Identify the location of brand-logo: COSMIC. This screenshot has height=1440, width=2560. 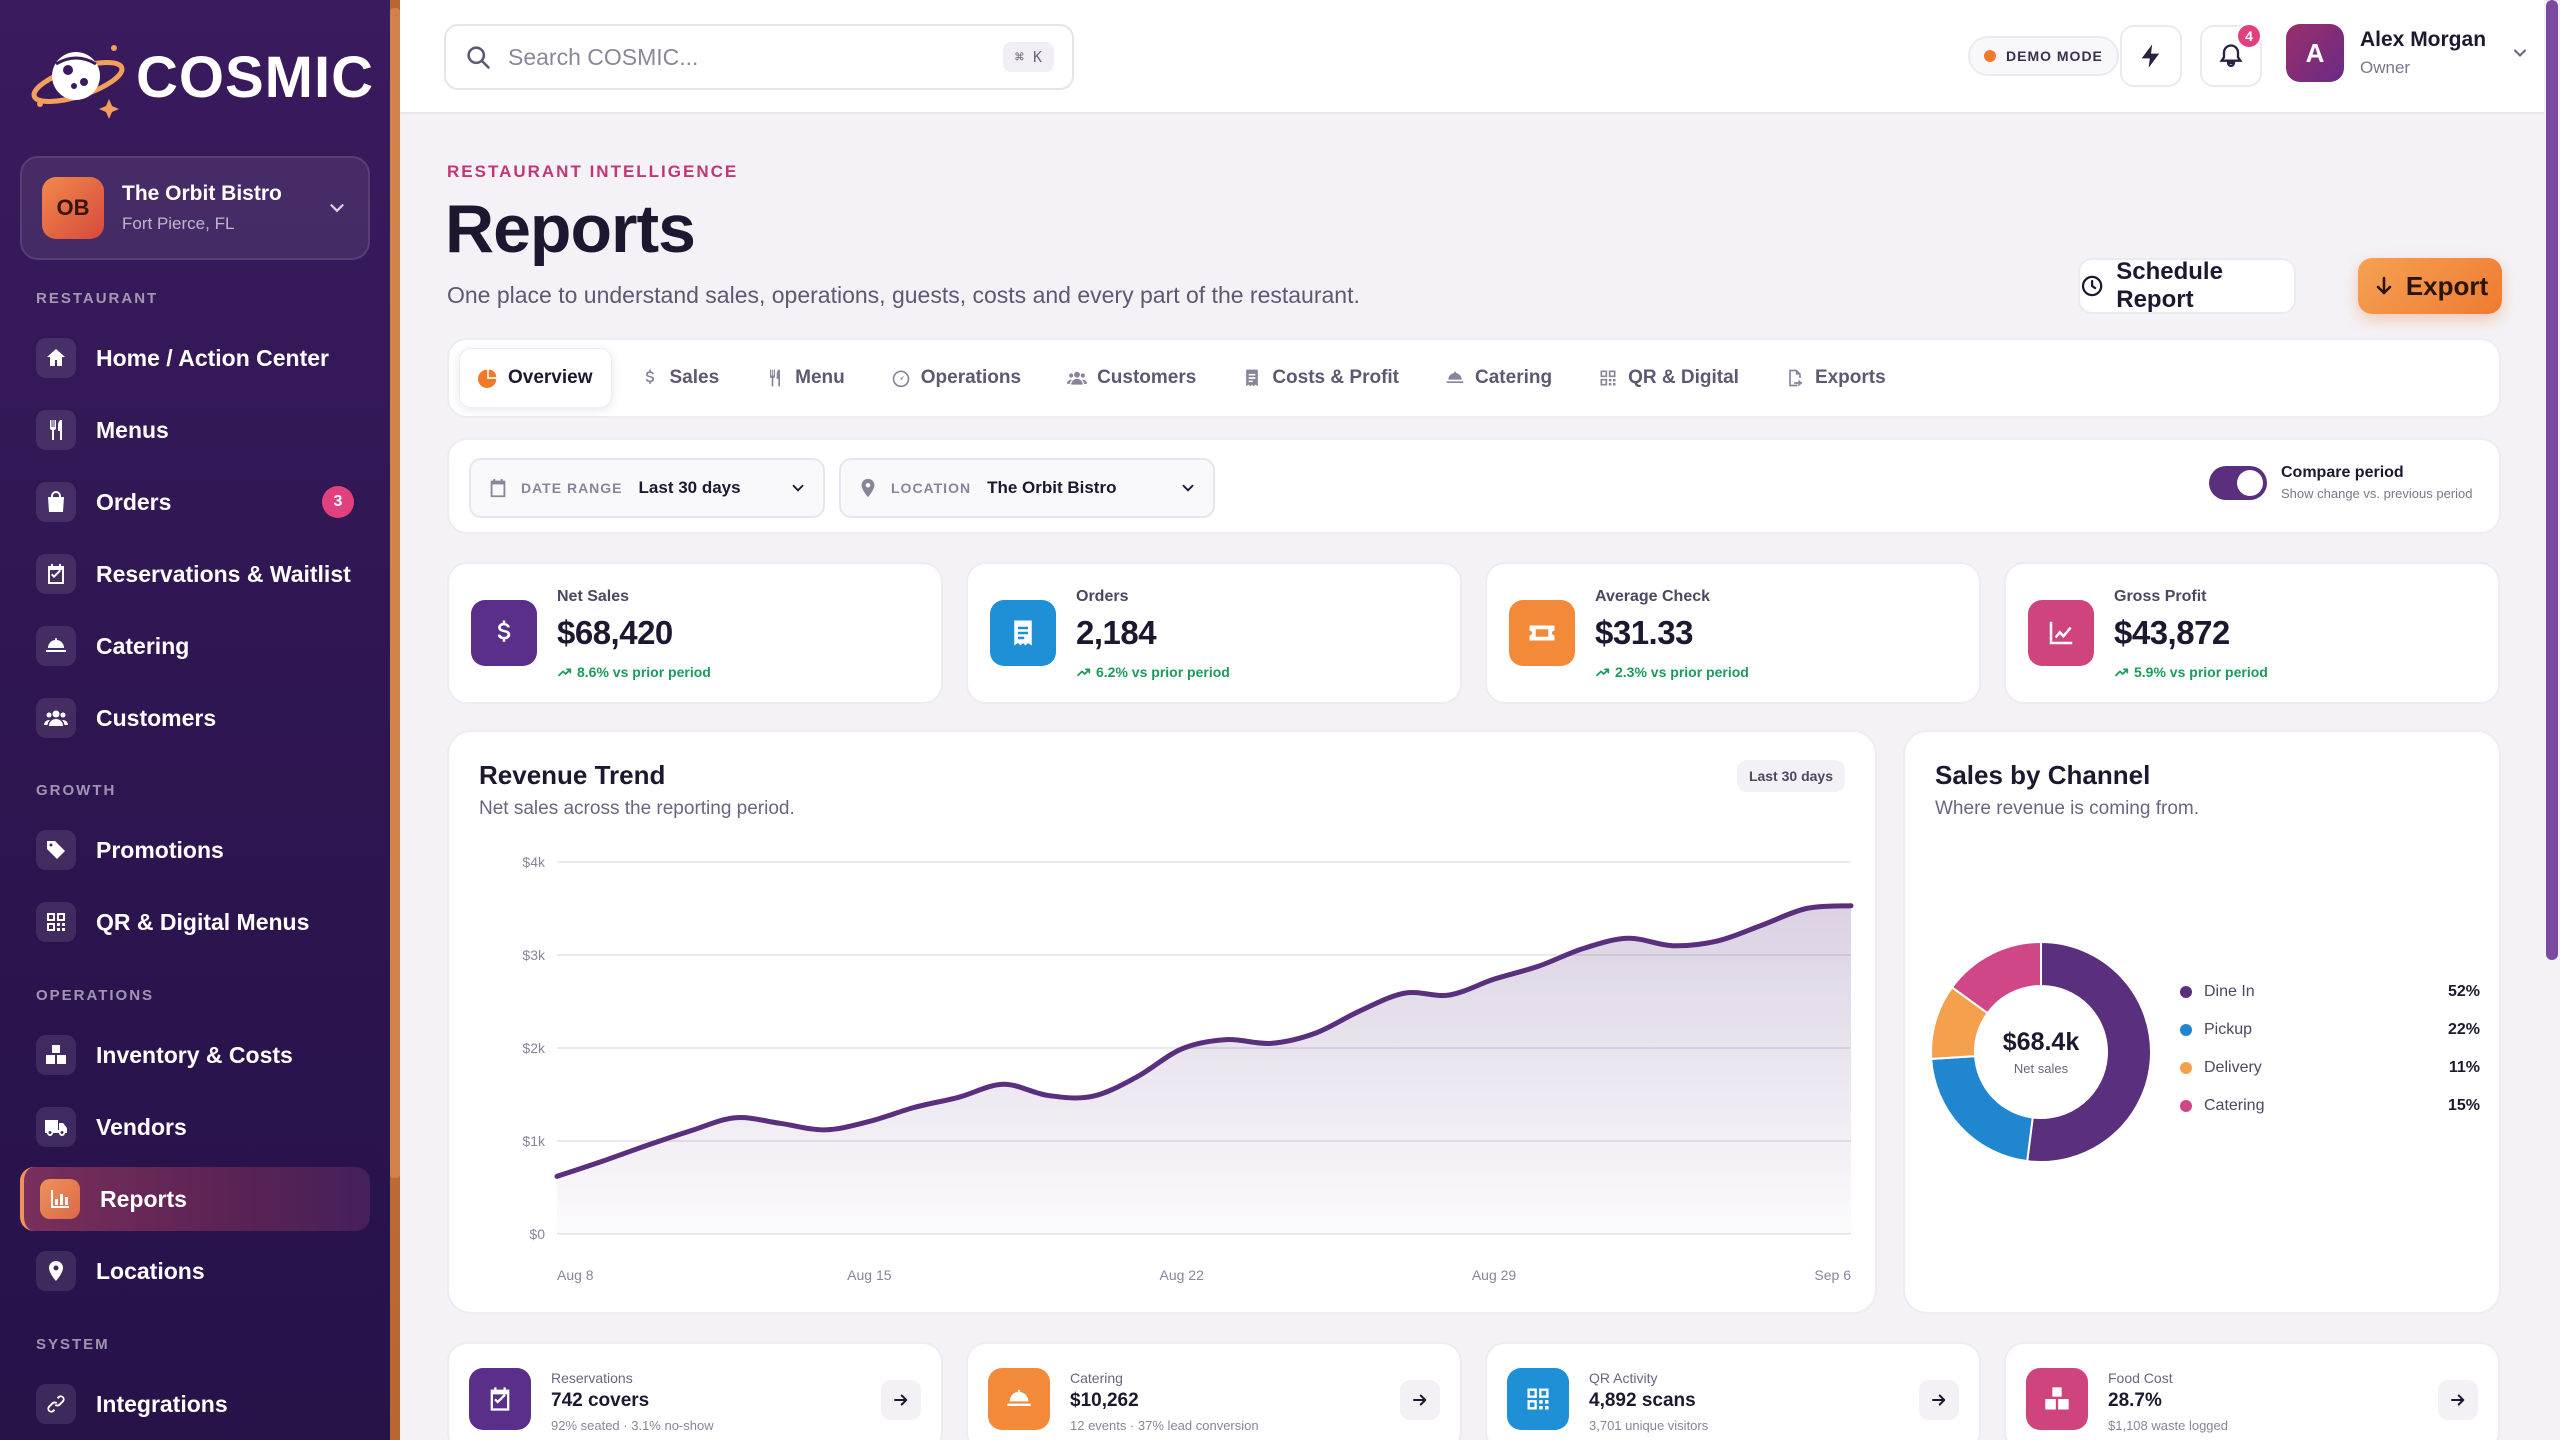
(200, 77).